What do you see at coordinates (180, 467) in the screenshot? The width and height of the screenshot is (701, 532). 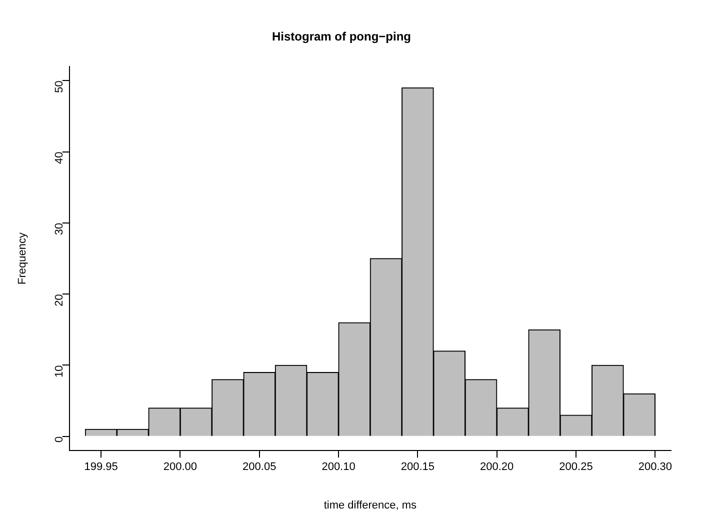 I see `x-tick-label: 200.00` at bounding box center [180, 467].